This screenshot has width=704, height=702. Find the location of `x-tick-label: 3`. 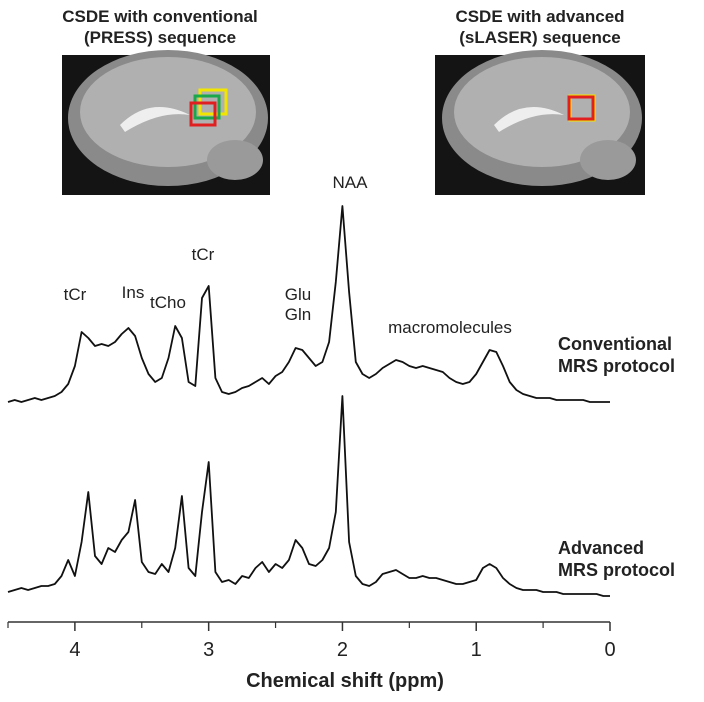

x-tick-label: 3 is located at coordinates (208, 650).